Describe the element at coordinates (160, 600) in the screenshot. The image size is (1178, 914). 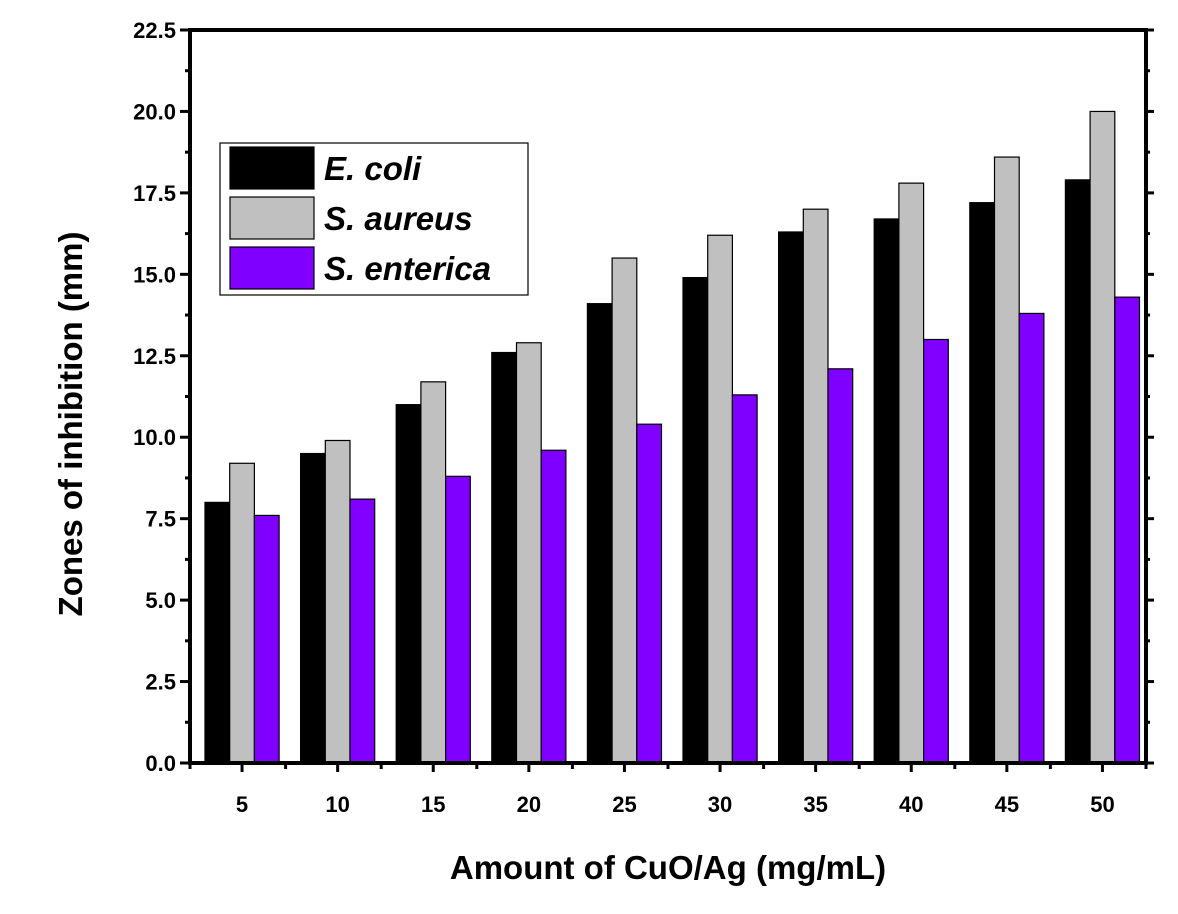
I see `y-tick-label: 5.0` at that location.